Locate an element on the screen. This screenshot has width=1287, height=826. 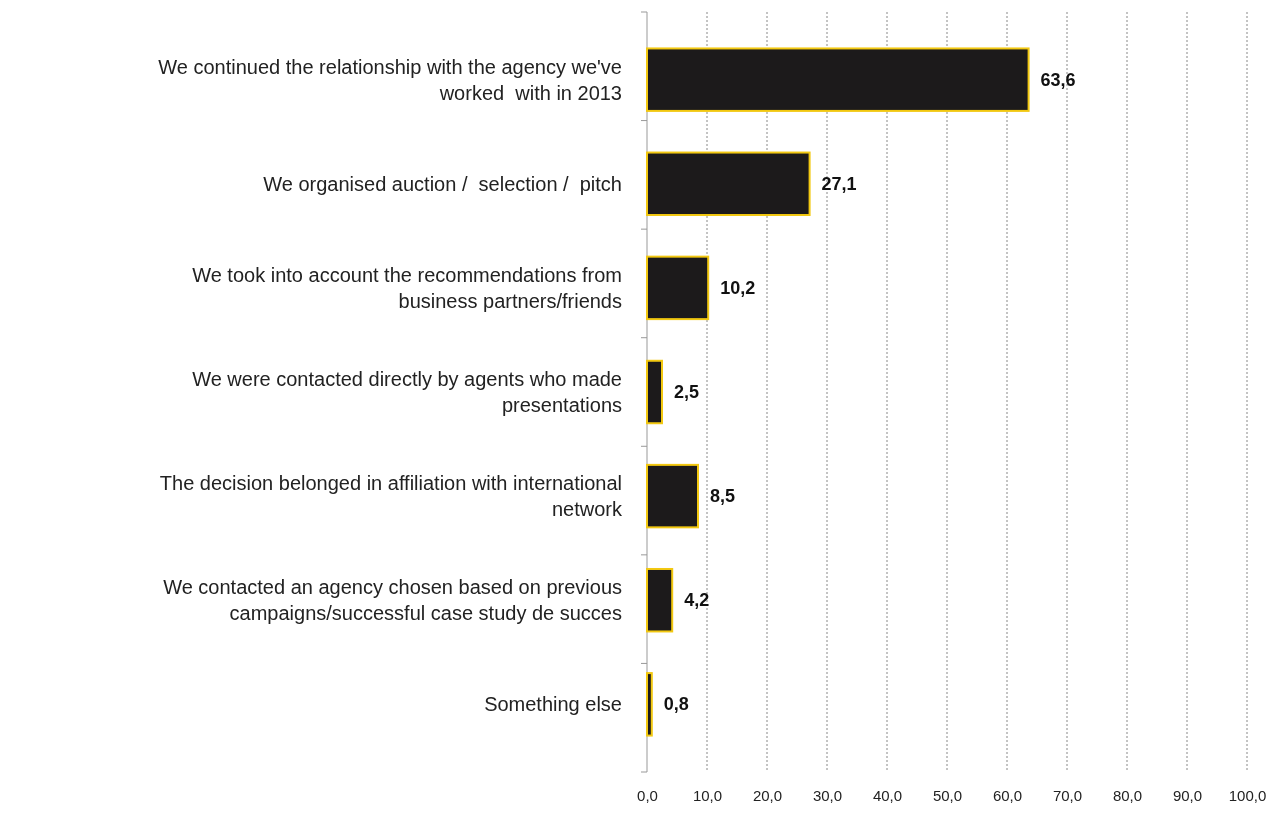
data-label: 8,5 is located at coordinates (723, 496).